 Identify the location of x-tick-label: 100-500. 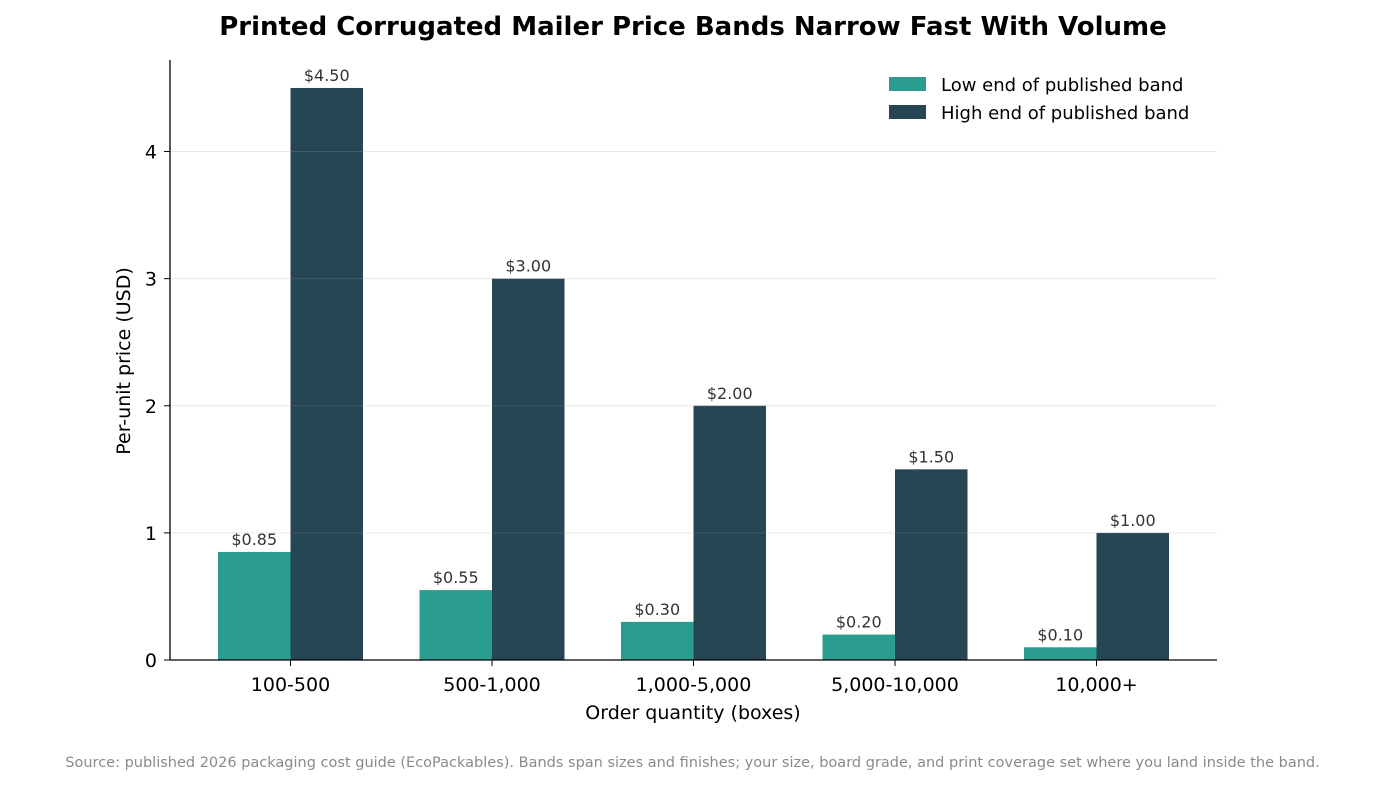
(290, 685).